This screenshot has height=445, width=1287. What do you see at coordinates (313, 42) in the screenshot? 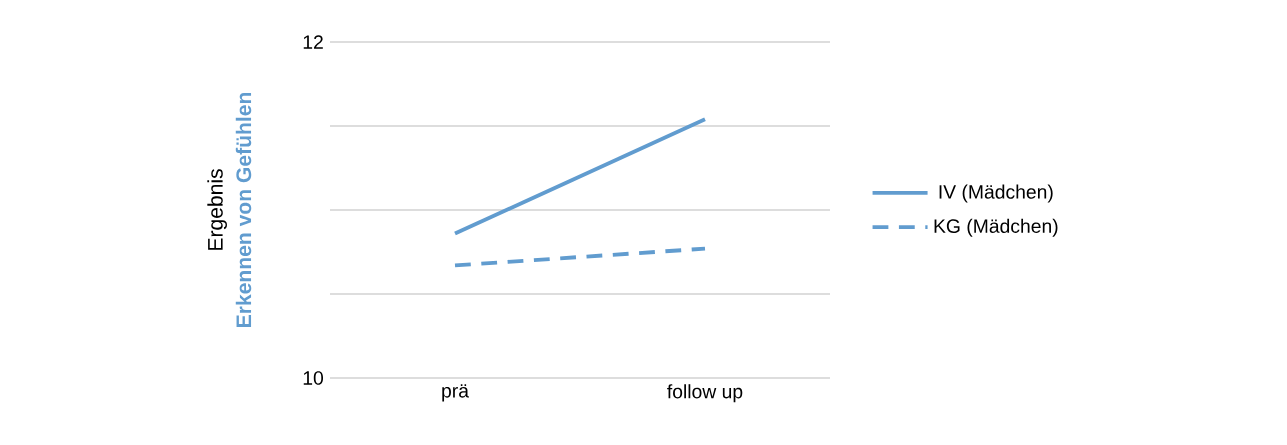
I see `y-tick-label: 12` at bounding box center [313, 42].